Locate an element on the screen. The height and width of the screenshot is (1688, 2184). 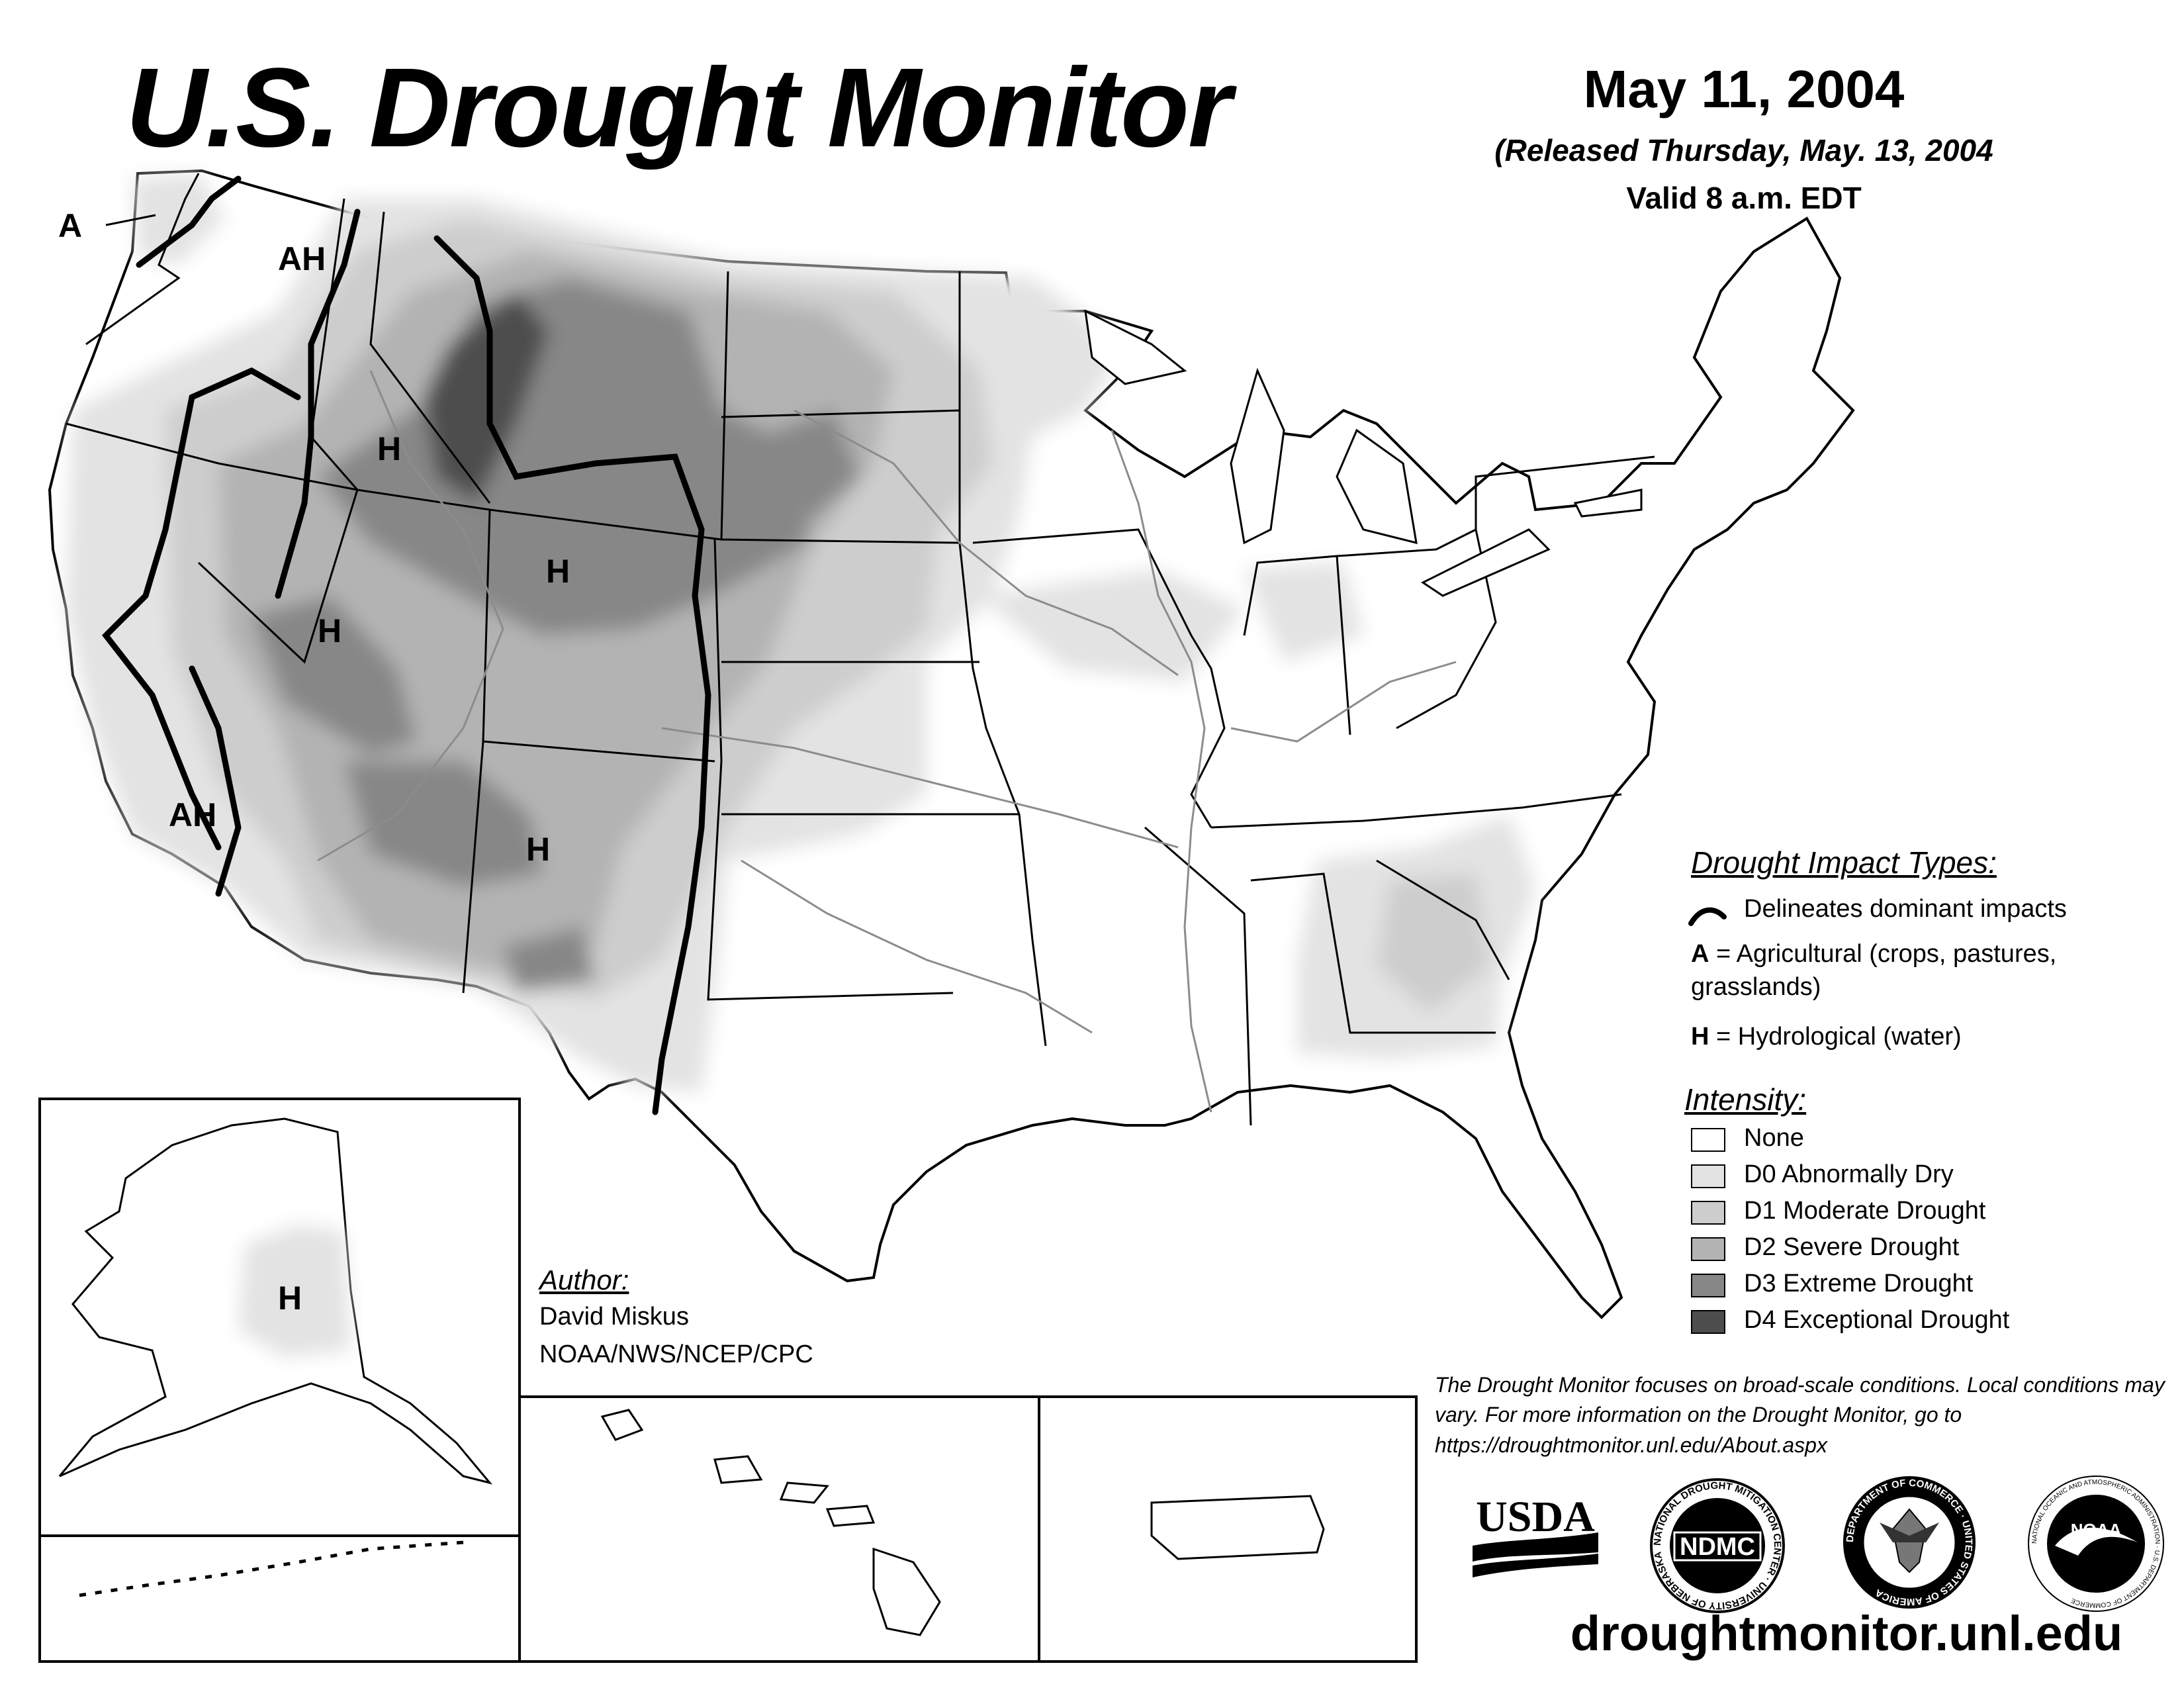
impact-line-icon is located at coordinates (1707, 916).